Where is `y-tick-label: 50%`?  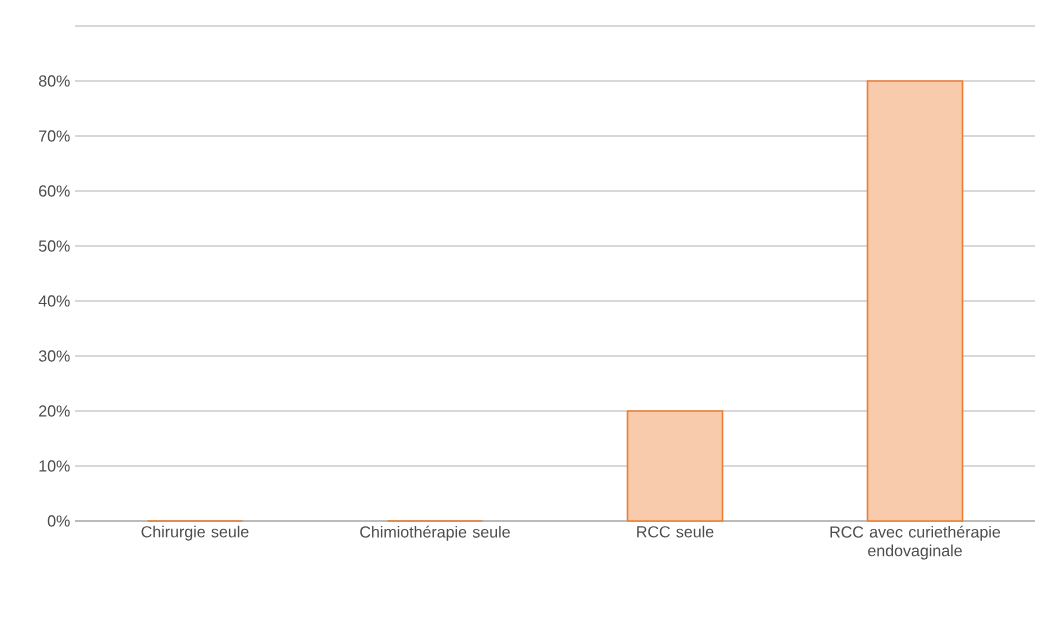
y-tick-label: 50% is located at coordinates (54, 246).